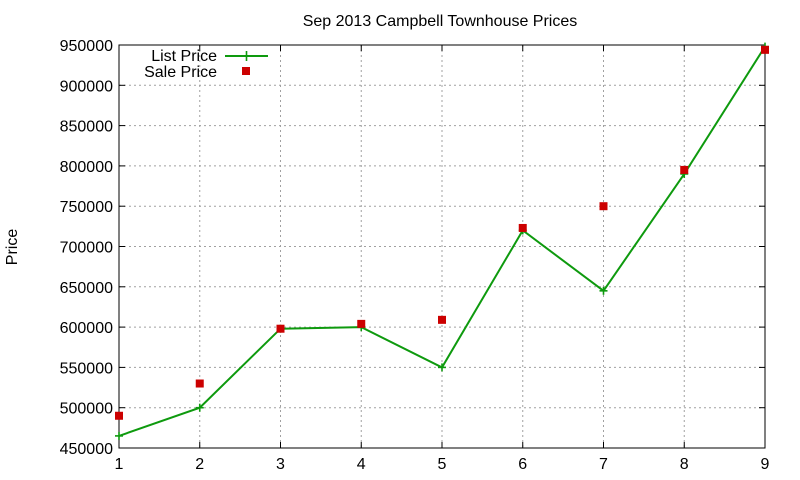 The width and height of the screenshot is (800, 480). I want to click on y-tick-label: 700000, so click(86, 248).